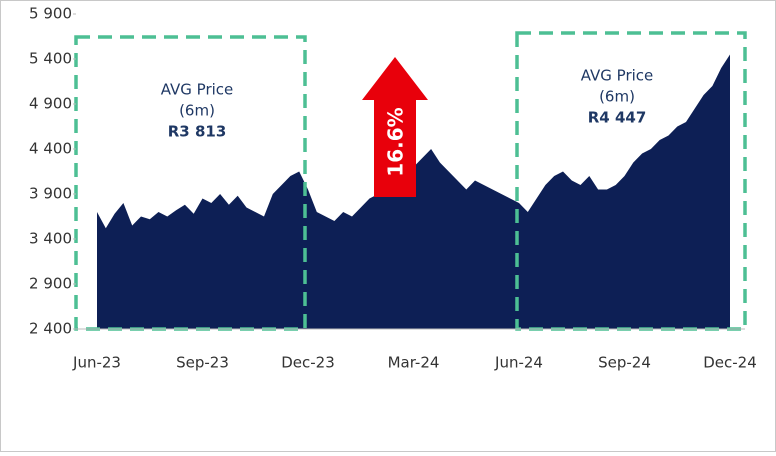  I want to click on change-arrow, so click(395, 127).